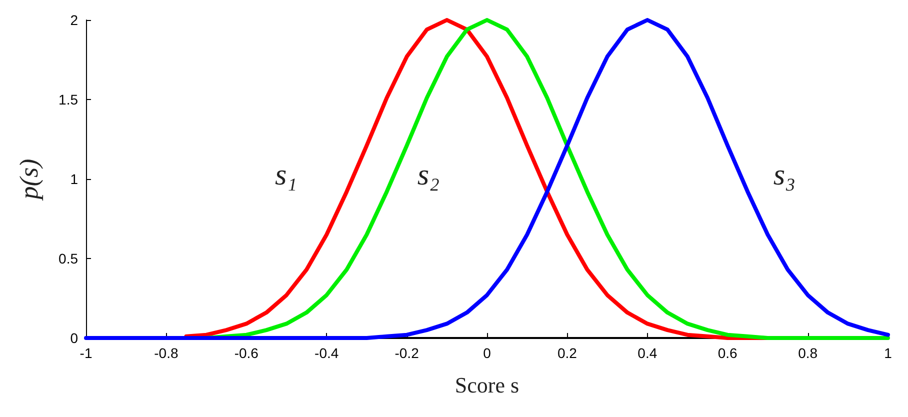 The height and width of the screenshot is (417, 908). Describe the element at coordinates (407, 353) in the screenshot. I see `x-tick-label: -0.2` at that location.